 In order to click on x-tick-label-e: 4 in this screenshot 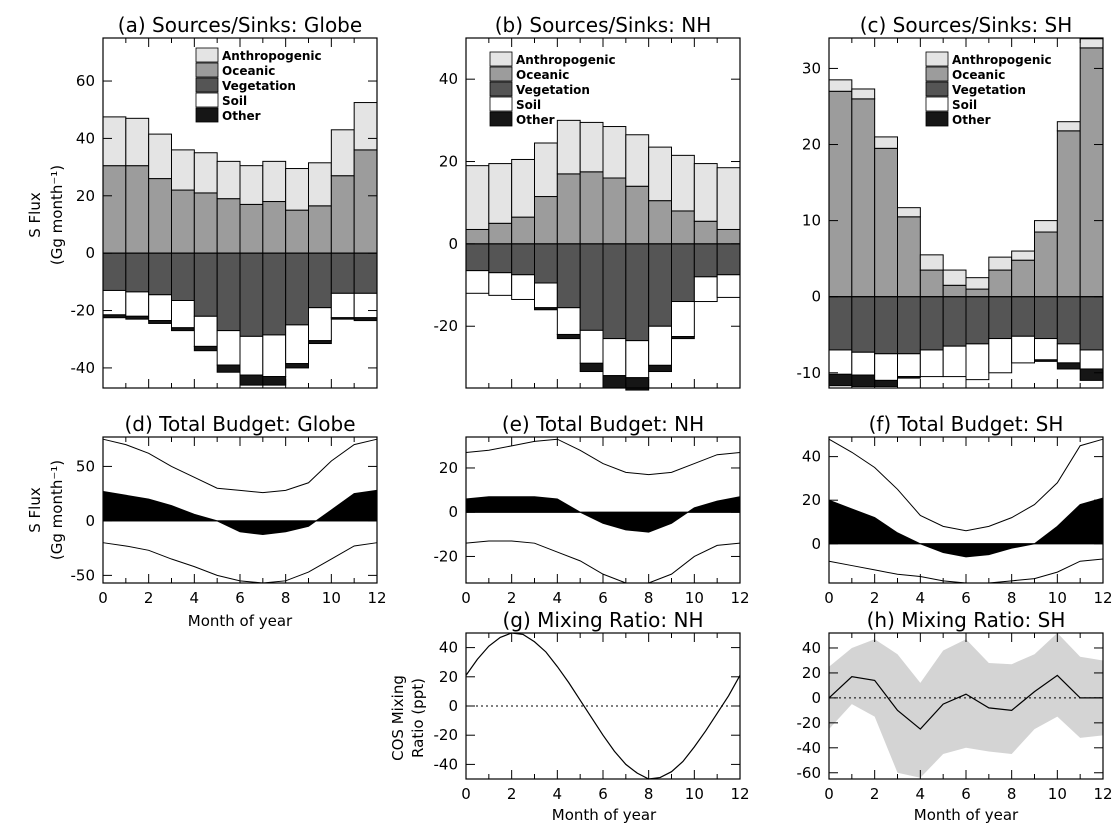, I will do `click(558, 598)`.